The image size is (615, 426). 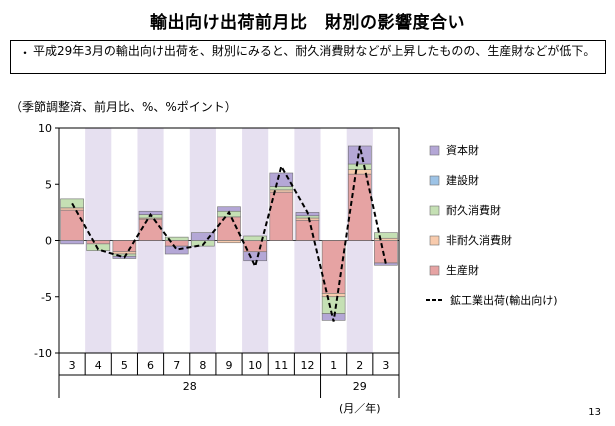 I want to click on x-tick-label: 11, so click(x=281, y=365).